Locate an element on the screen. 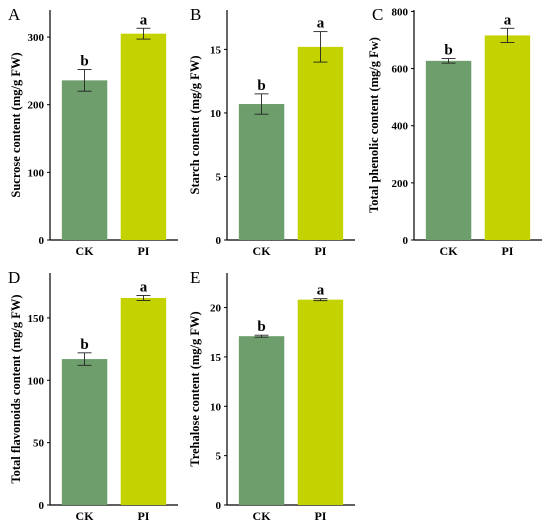 The image size is (550, 522). y-tick-label: 400 is located at coordinates (400, 127).